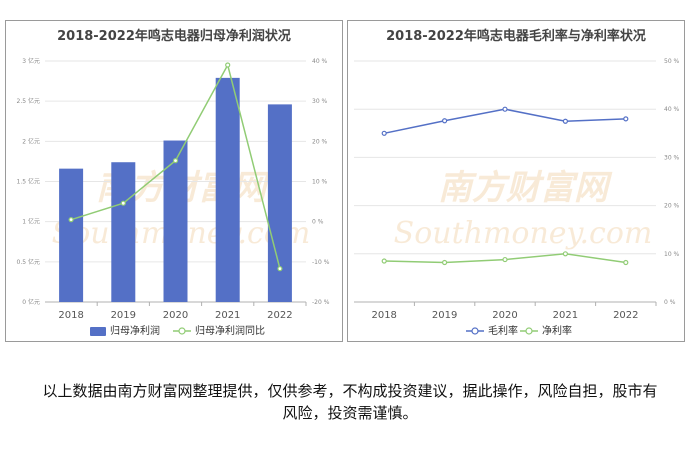 Image resolution: width=700 pixels, height=467 pixels. I want to click on legend-label-line: 归母净利润同比, so click(230, 330).